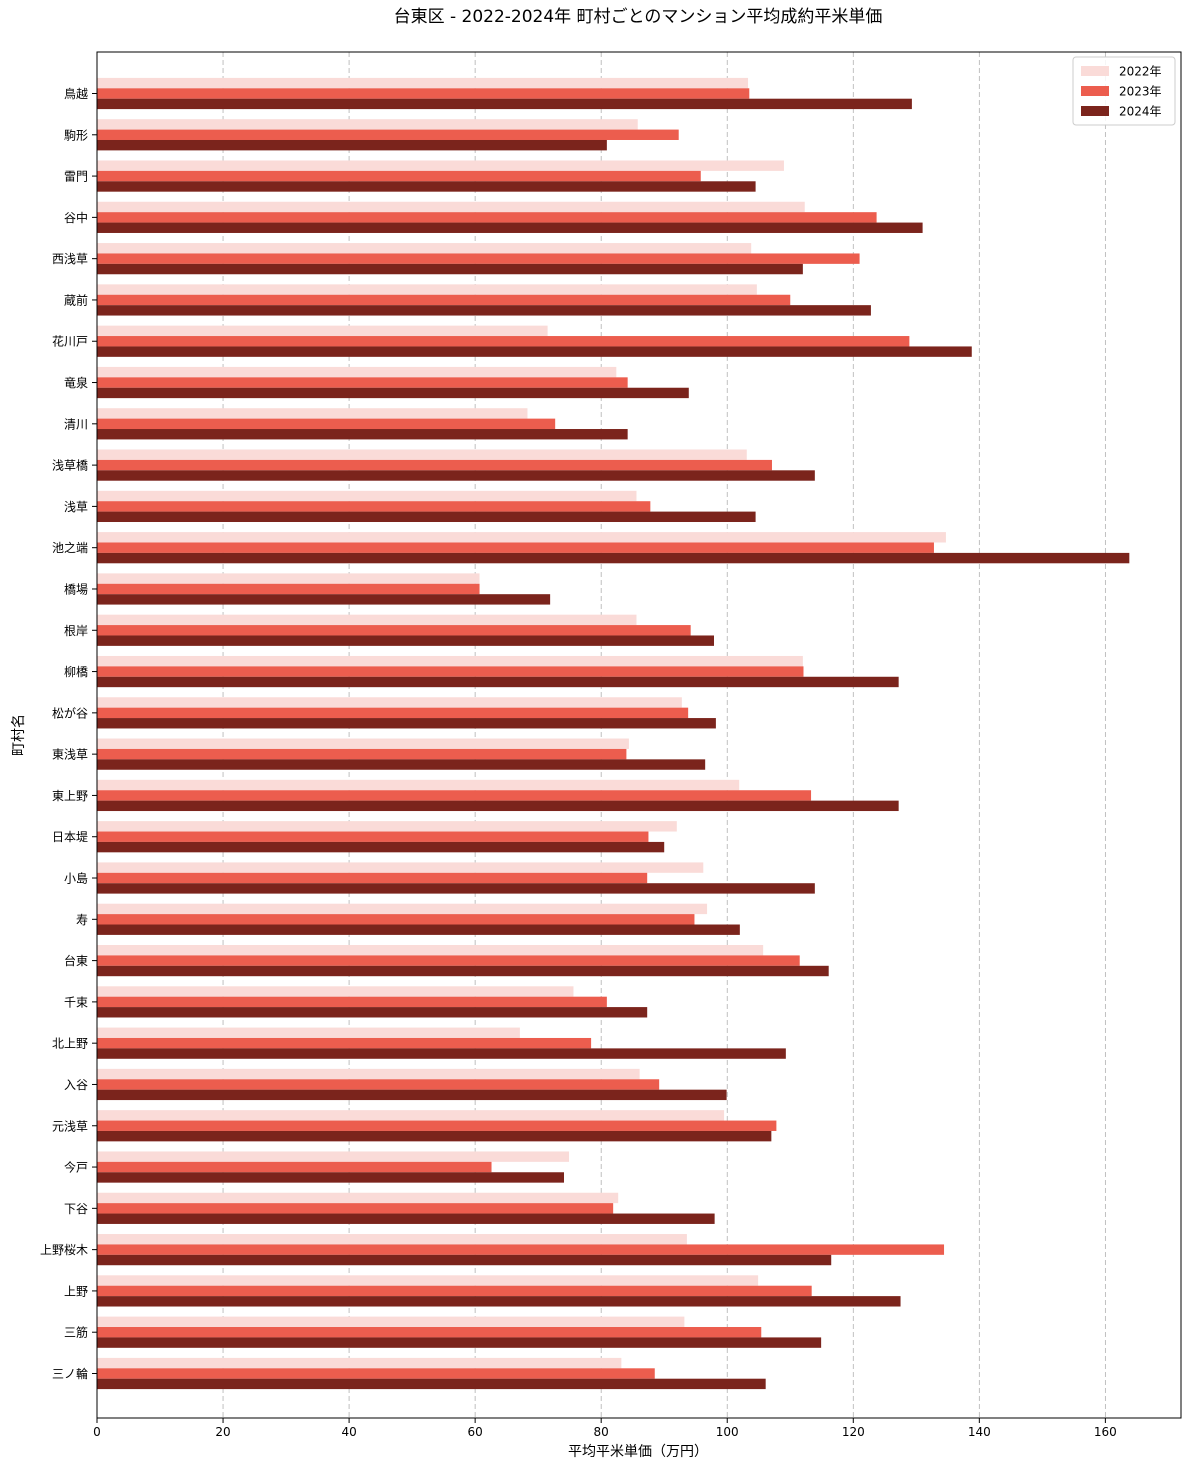 This screenshot has width=1189, height=1470. Describe the element at coordinates (70, 341) in the screenshot. I see `y-tick-label: 花川戸` at that location.